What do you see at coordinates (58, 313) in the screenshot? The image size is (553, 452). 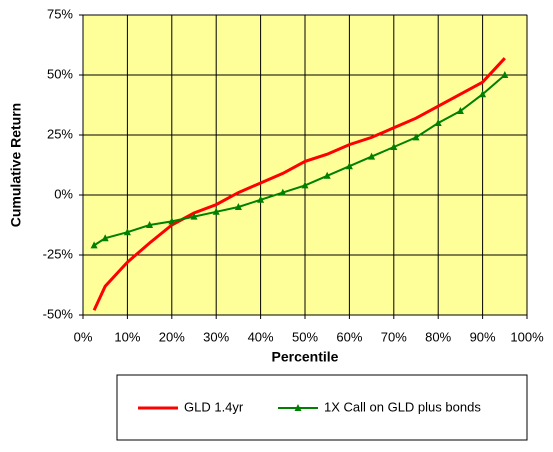 I see `y-tick-label: -50%` at bounding box center [58, 313].